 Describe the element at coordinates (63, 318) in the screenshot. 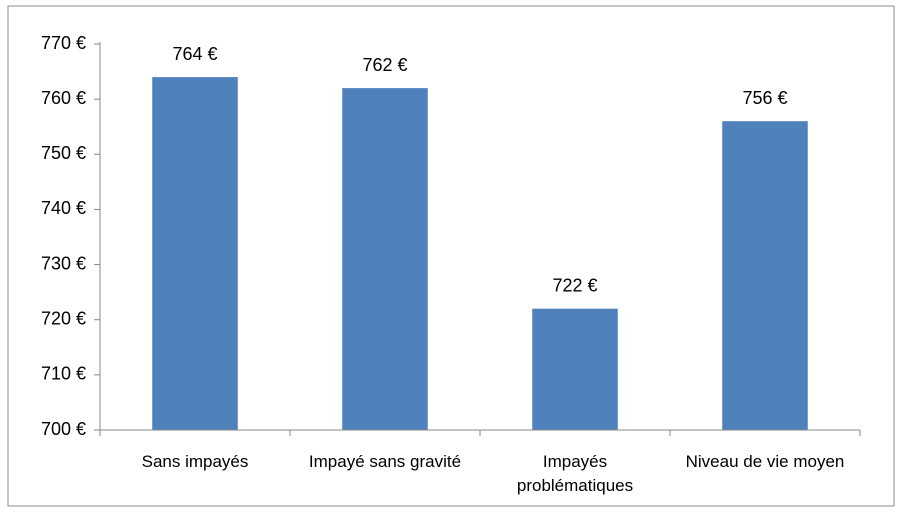

I see `y-tick-label: 720 €` at that location.